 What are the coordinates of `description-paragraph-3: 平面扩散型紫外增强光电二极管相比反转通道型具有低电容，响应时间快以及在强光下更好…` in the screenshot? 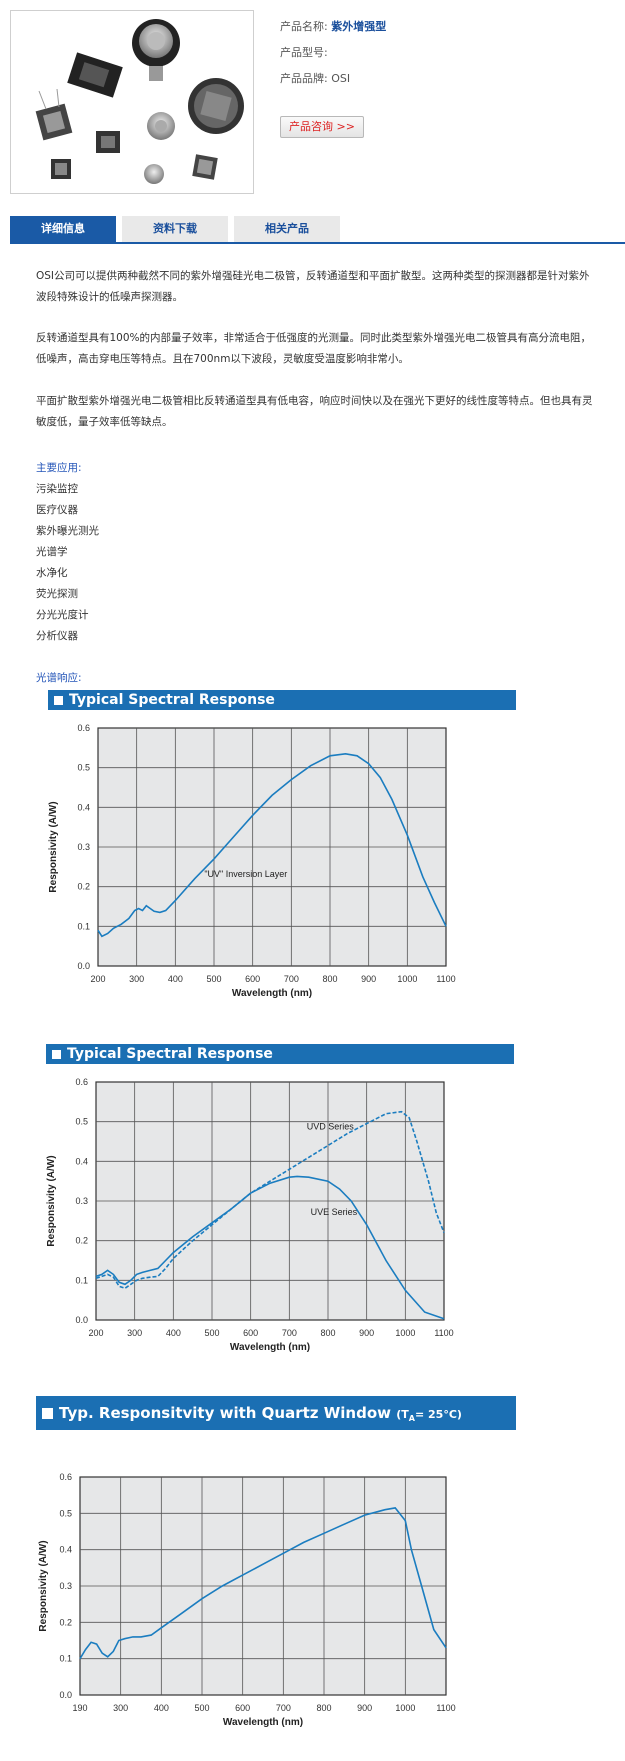 It's located at (314, 411).